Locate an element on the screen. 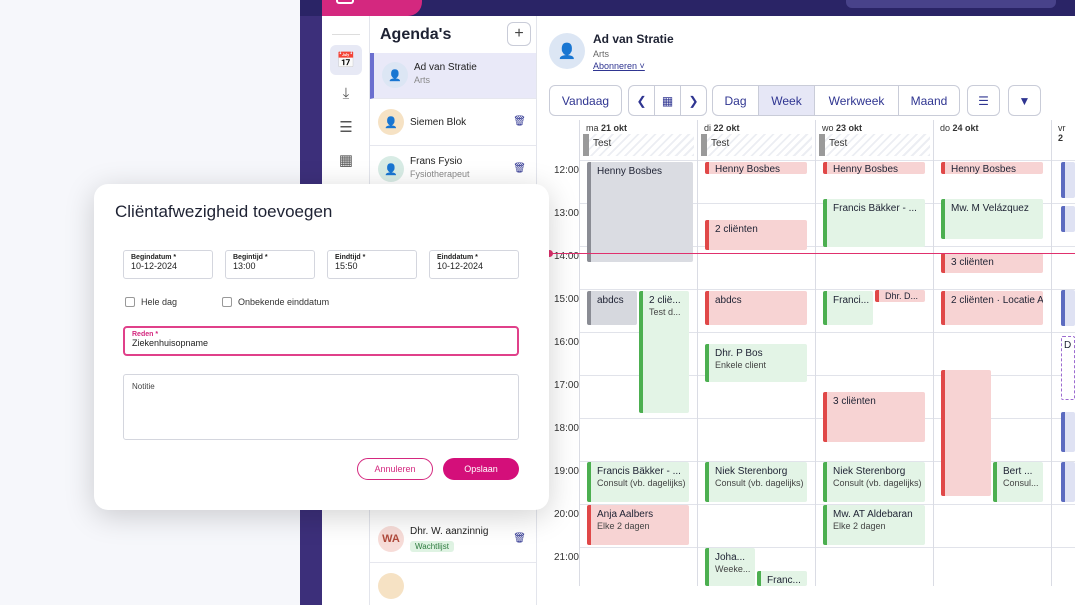 The height and width of the screenshot is (605, 1075). calendar-icon: 📅 is located at coordinates (346, 60).